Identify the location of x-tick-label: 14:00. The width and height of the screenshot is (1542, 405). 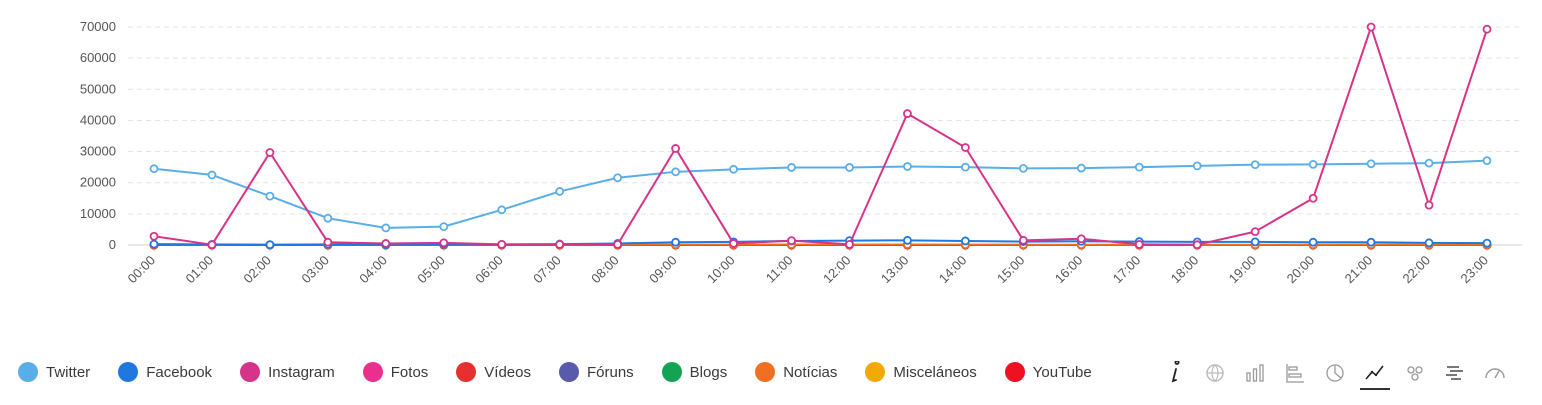
(953, 270).